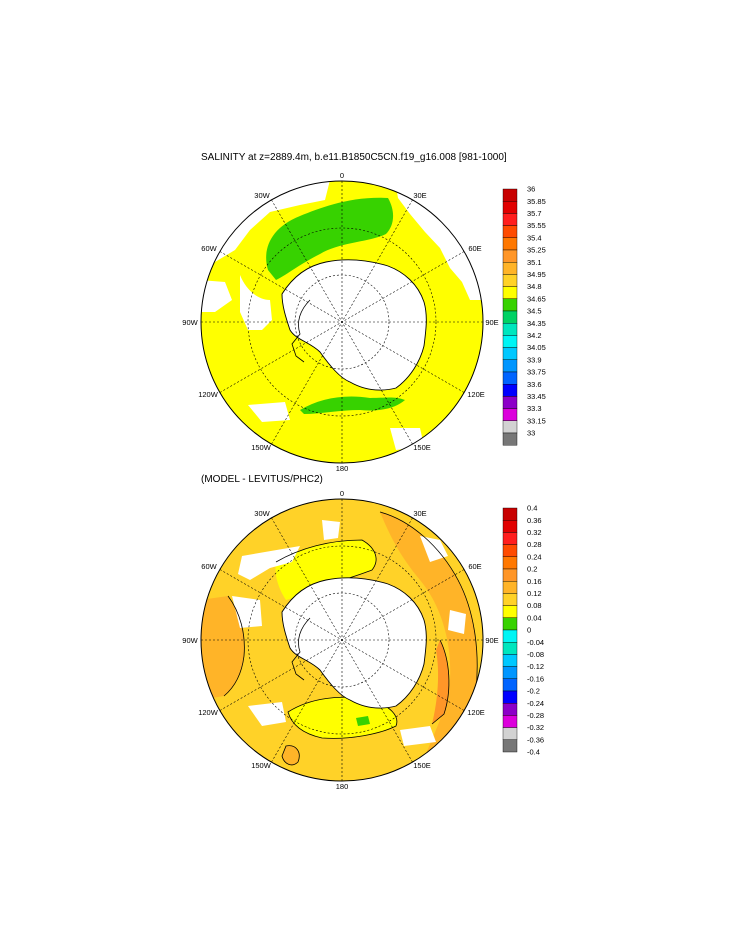 This screenshot has width=733, height=945. Describe the element at coordinates (534, 213) in the screenshot. I see `colorbar-tick-label: 35.7` at that location.